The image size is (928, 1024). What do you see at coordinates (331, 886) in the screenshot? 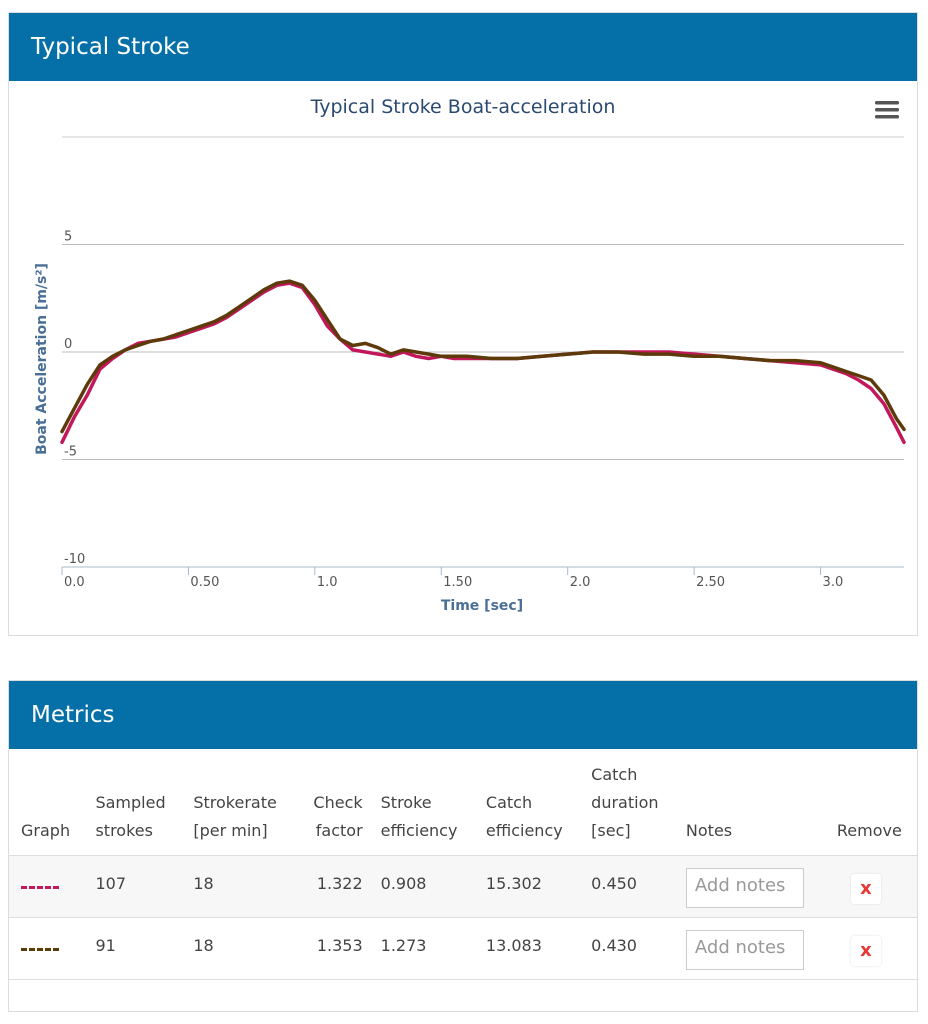
I see `check-factor-cell: 1.322` at bounding box center [331, 886].